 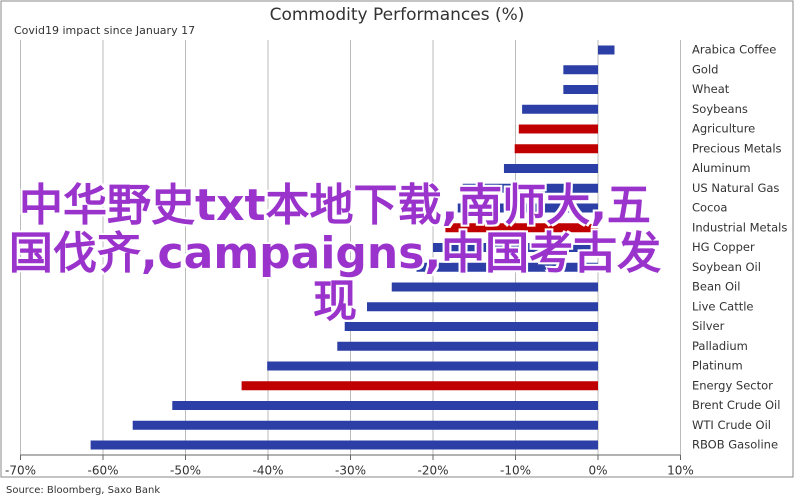 I want to click on y-tick-label: Live Cattle, so click(x=723, y=306).